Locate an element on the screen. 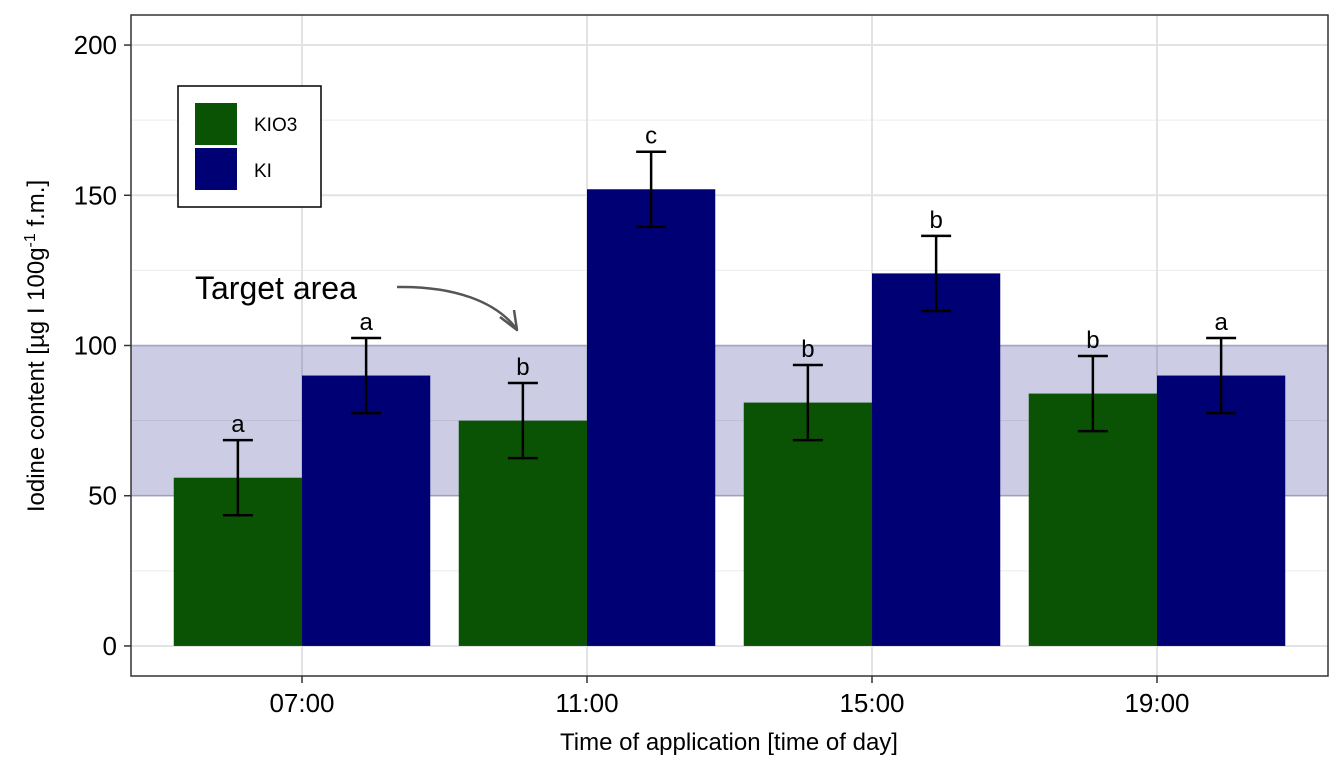 The image size is (1344, 768). bar-kio3-1900 is located at coordinates (1092, 519).